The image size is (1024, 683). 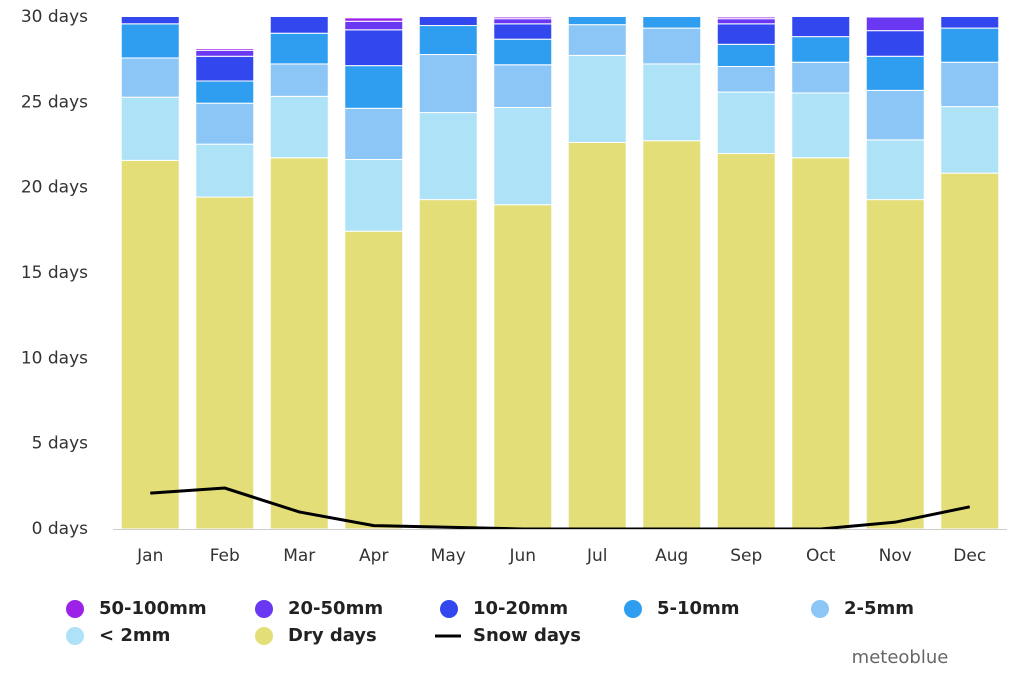 What do you see at coordinates (698, 608) in the screenshot?
I see `legend-label: 5-10mm` at bounding box center [698, 608].